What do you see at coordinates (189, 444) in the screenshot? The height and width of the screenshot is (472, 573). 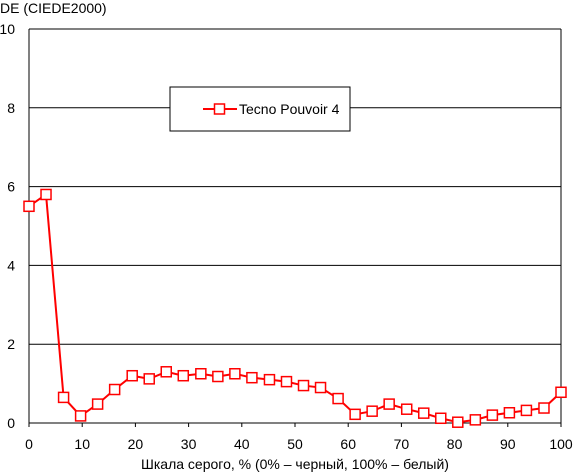 I see `x-tick-label: 30` at bounding box center [189, 444].